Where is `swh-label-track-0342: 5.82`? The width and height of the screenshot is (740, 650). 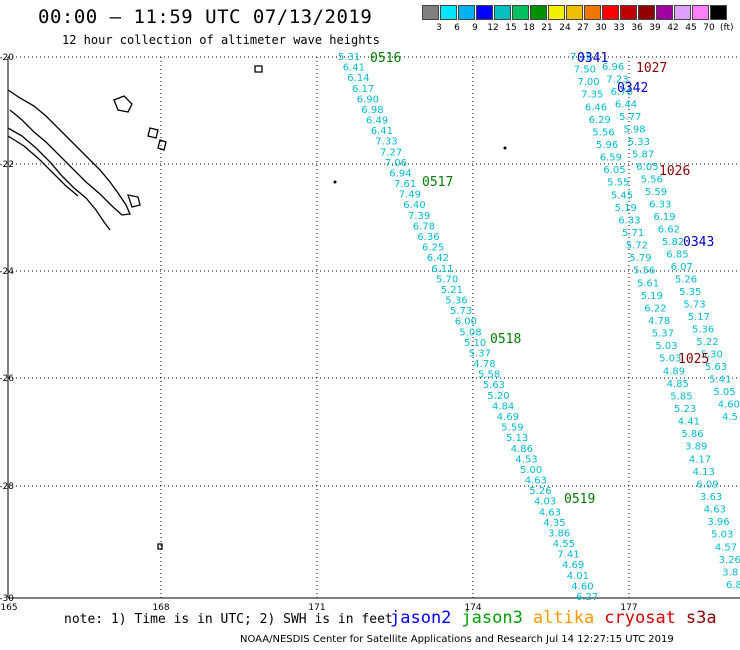
swh-label-track-0342: 5.82 is located at coordinates (673, 242).